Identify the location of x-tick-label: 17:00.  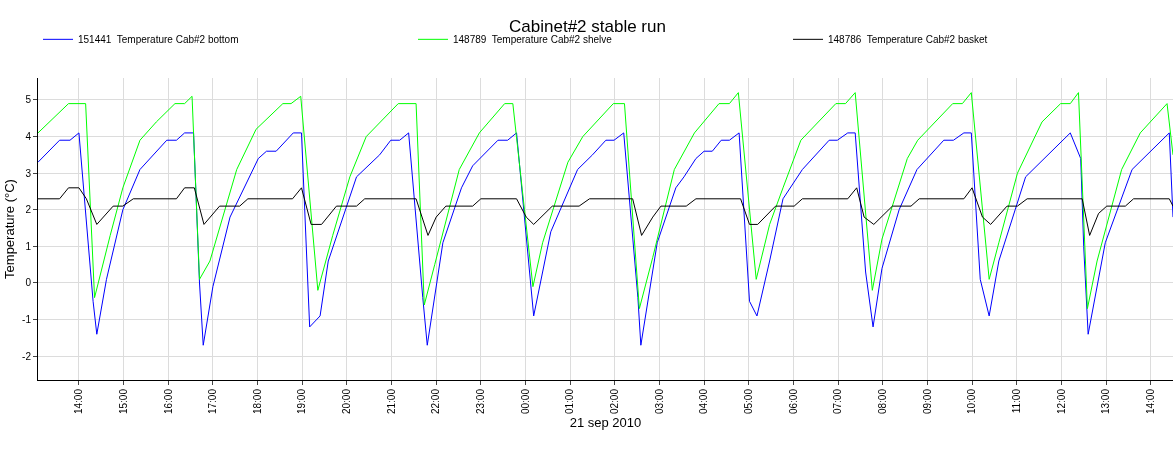
(213, 401).